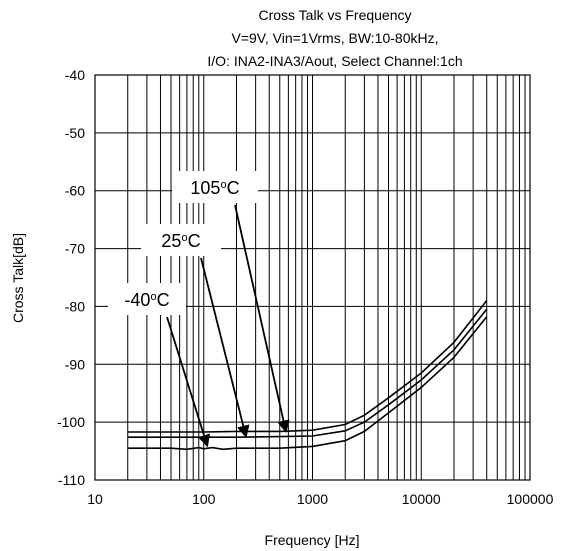  Describe the element at coordinates (335, 38) in the screenshot. I see `chart-title-line-2: V=9V, Vin=1Vrms, BW:10-80kHz,` at that location.